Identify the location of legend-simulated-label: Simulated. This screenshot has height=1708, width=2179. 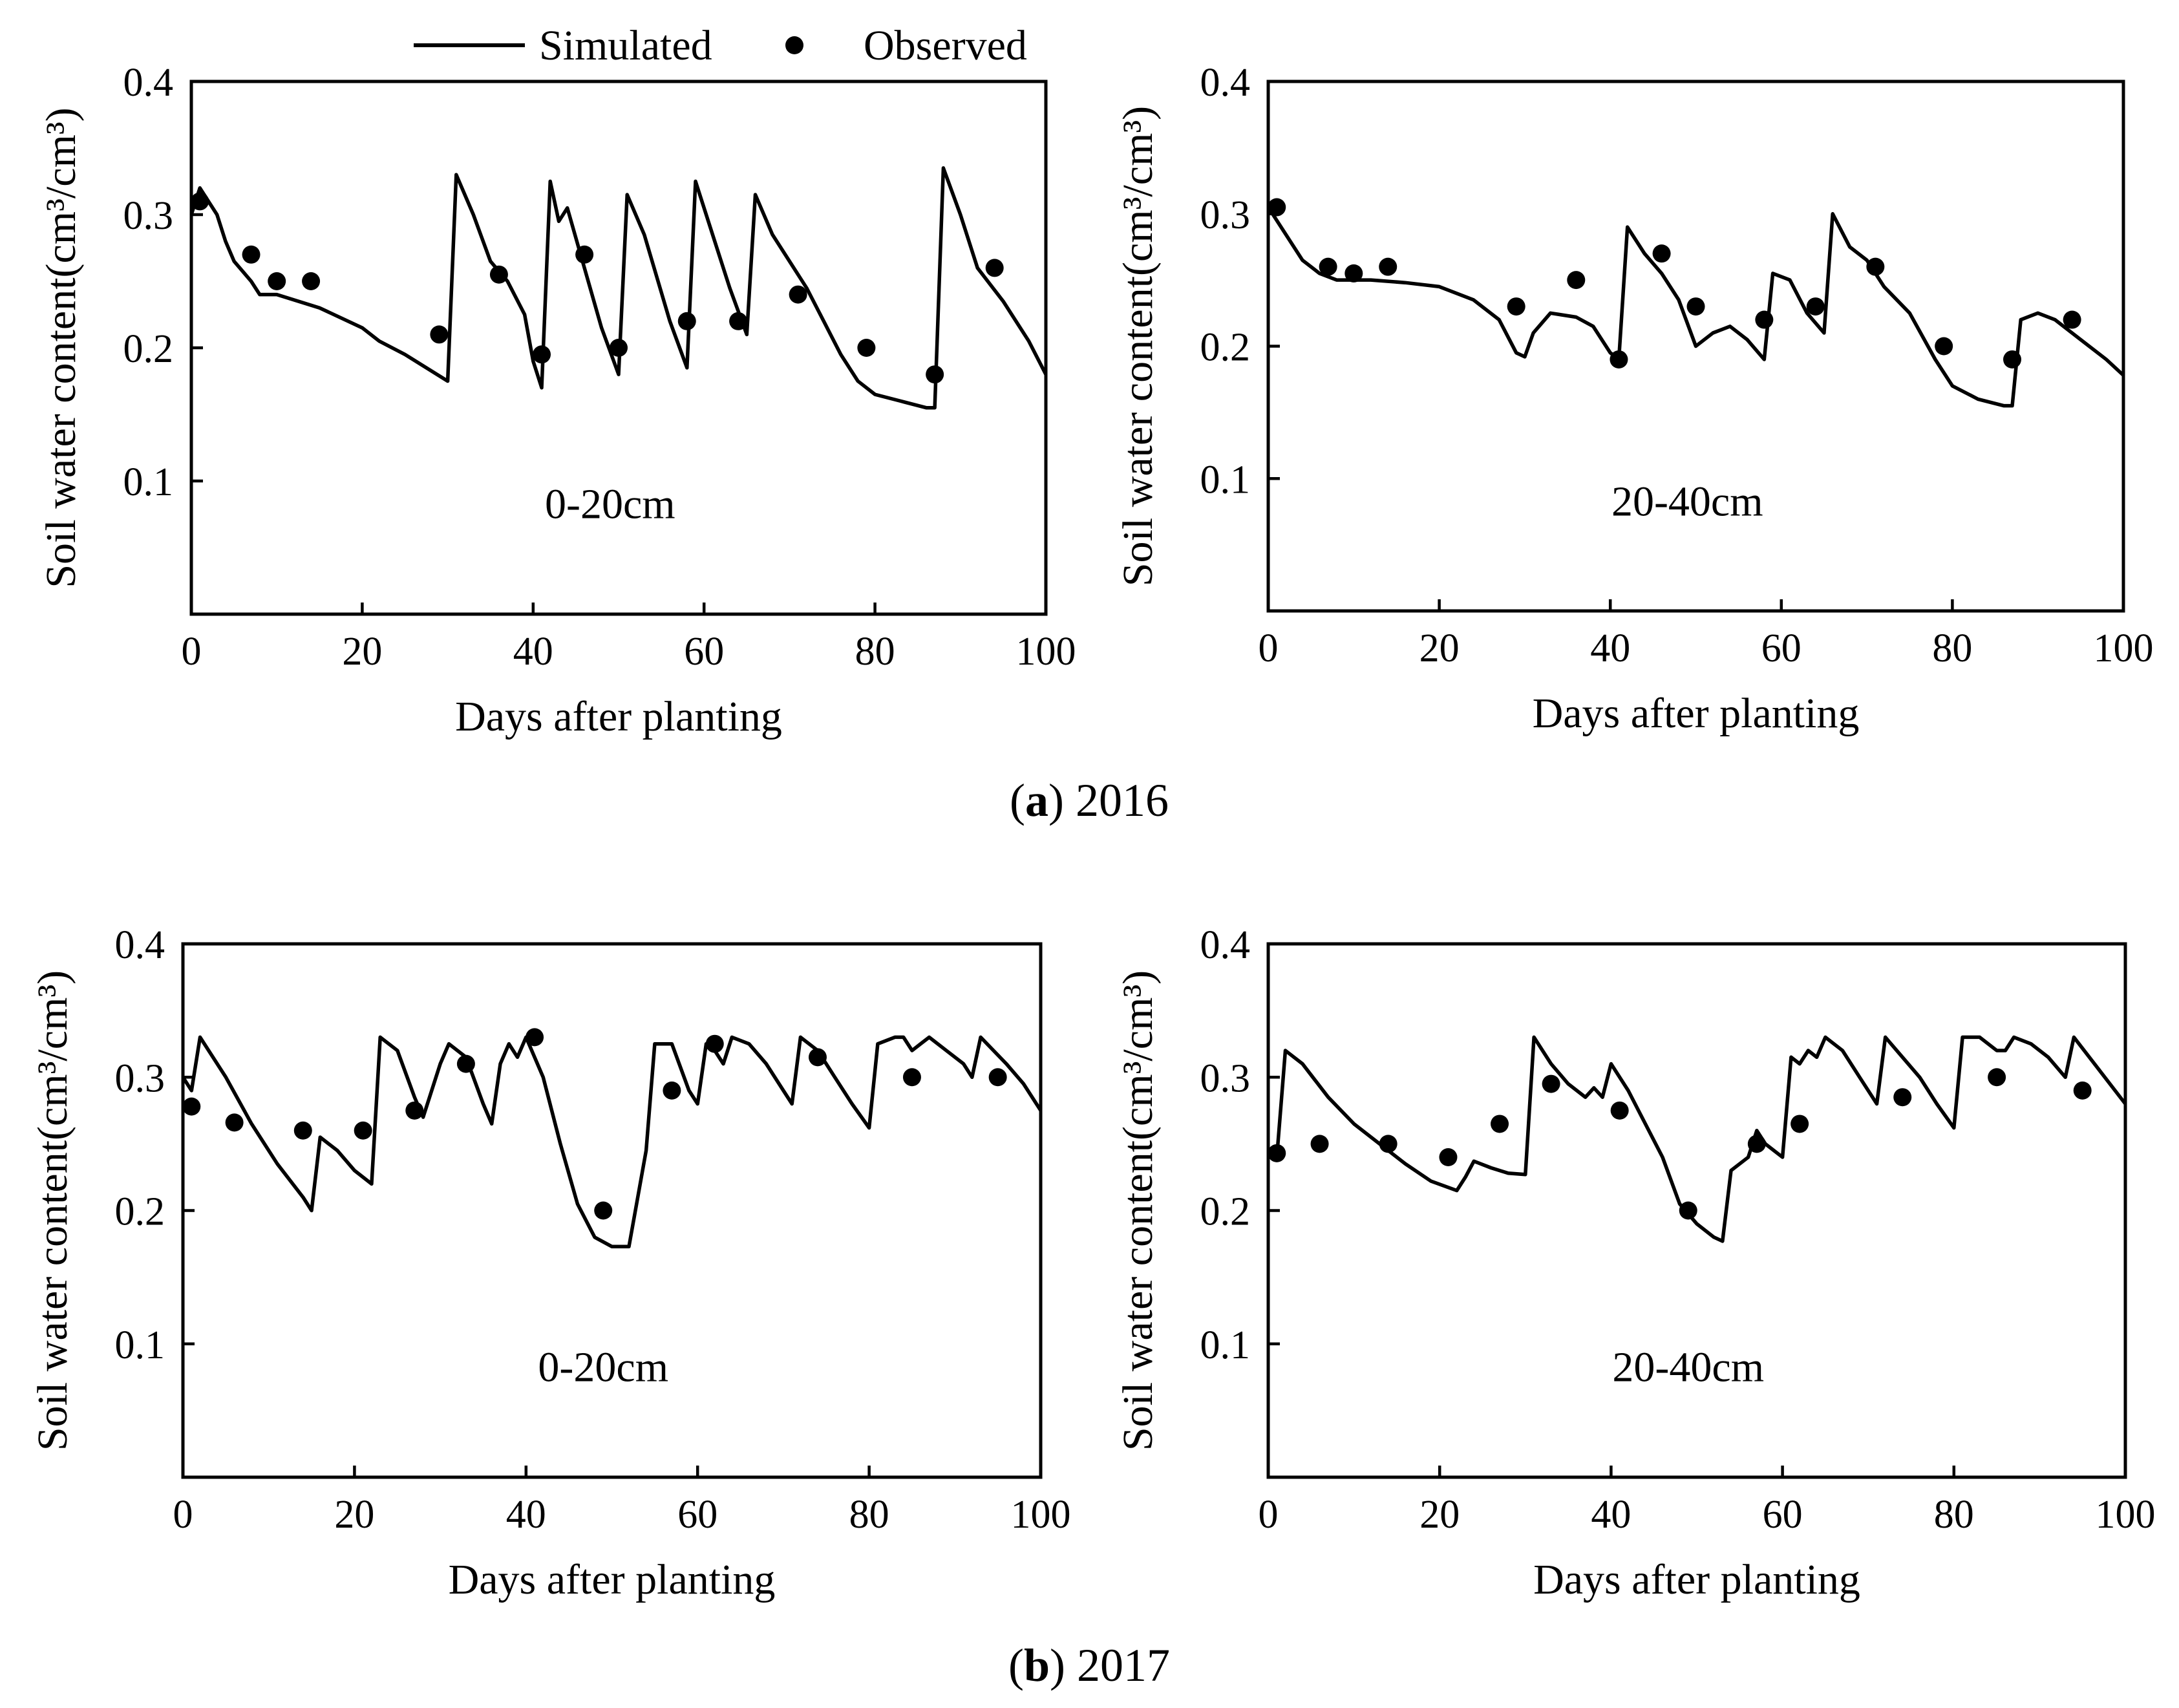
(625, 45).